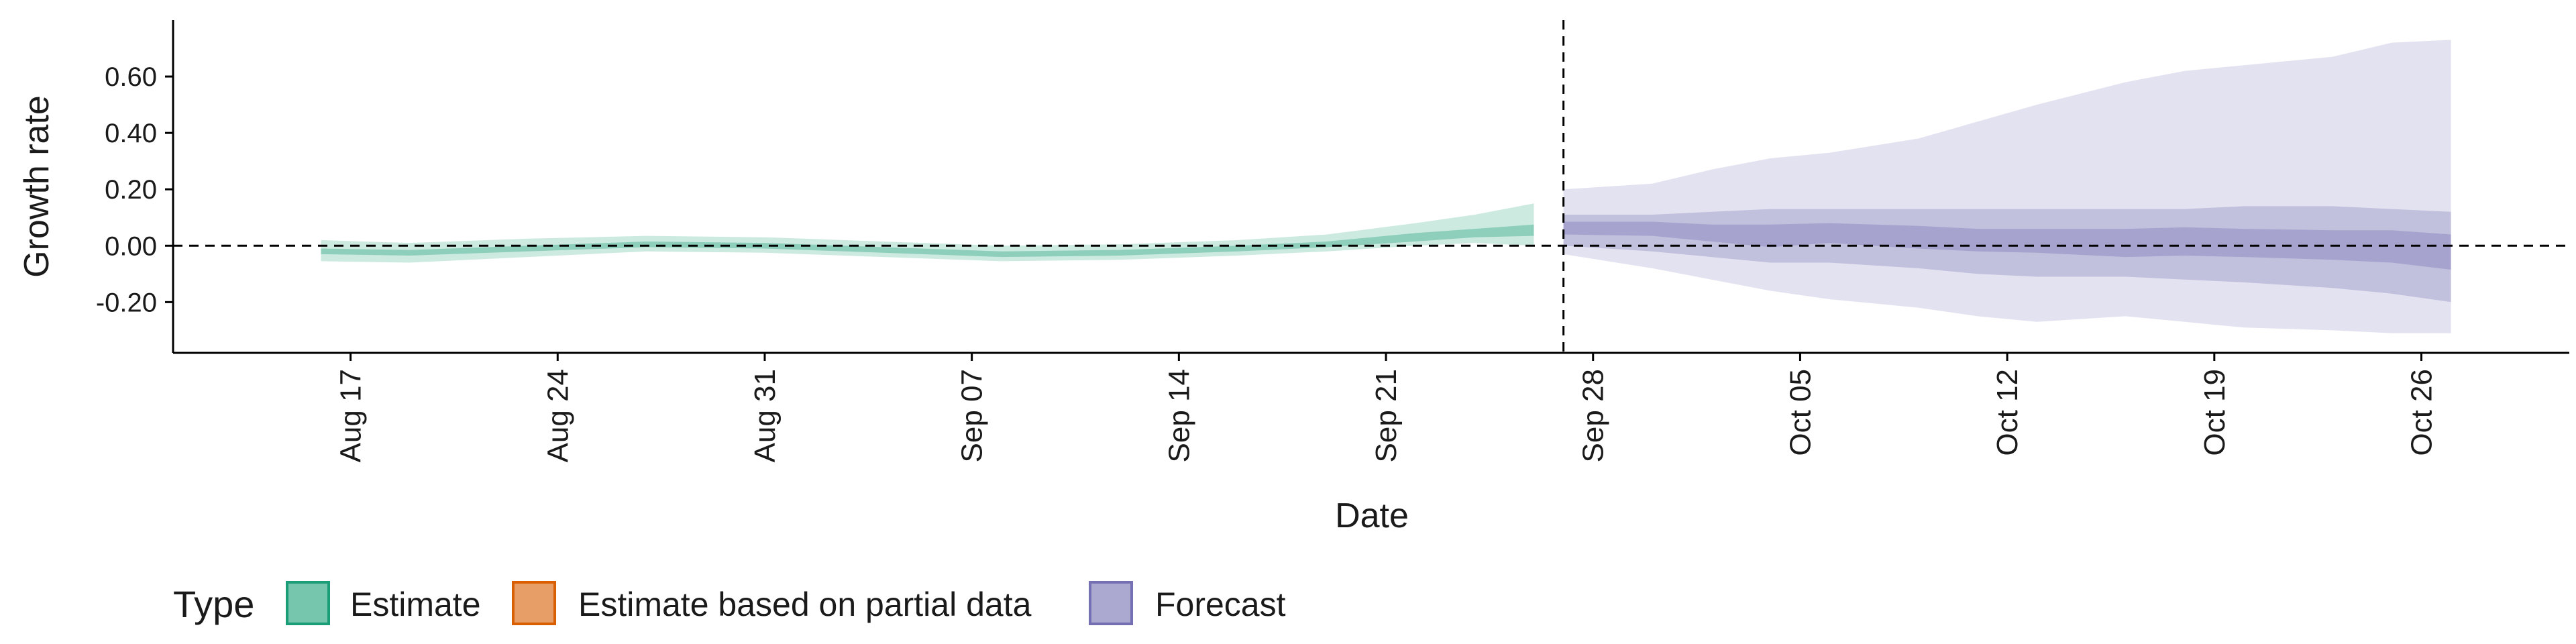  I want to click on y-axis-title: Growth rate, so click(36, 186).